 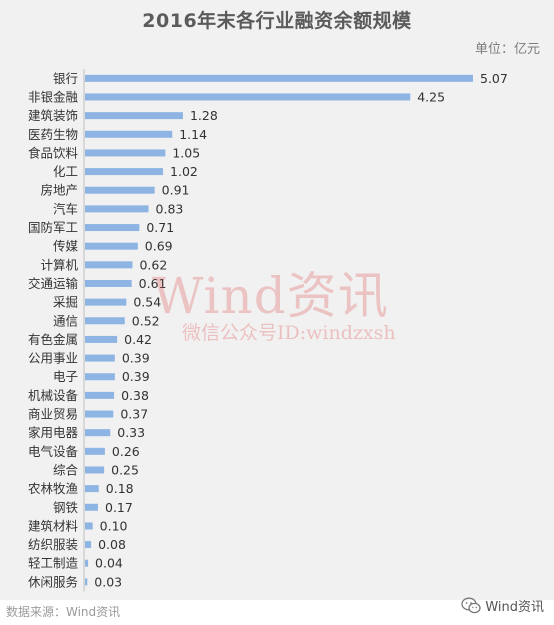 What do you see at coordinates (53, 339) in the screenshot?
I see `category-label: 有色金属` at bounding box center [53, 339].